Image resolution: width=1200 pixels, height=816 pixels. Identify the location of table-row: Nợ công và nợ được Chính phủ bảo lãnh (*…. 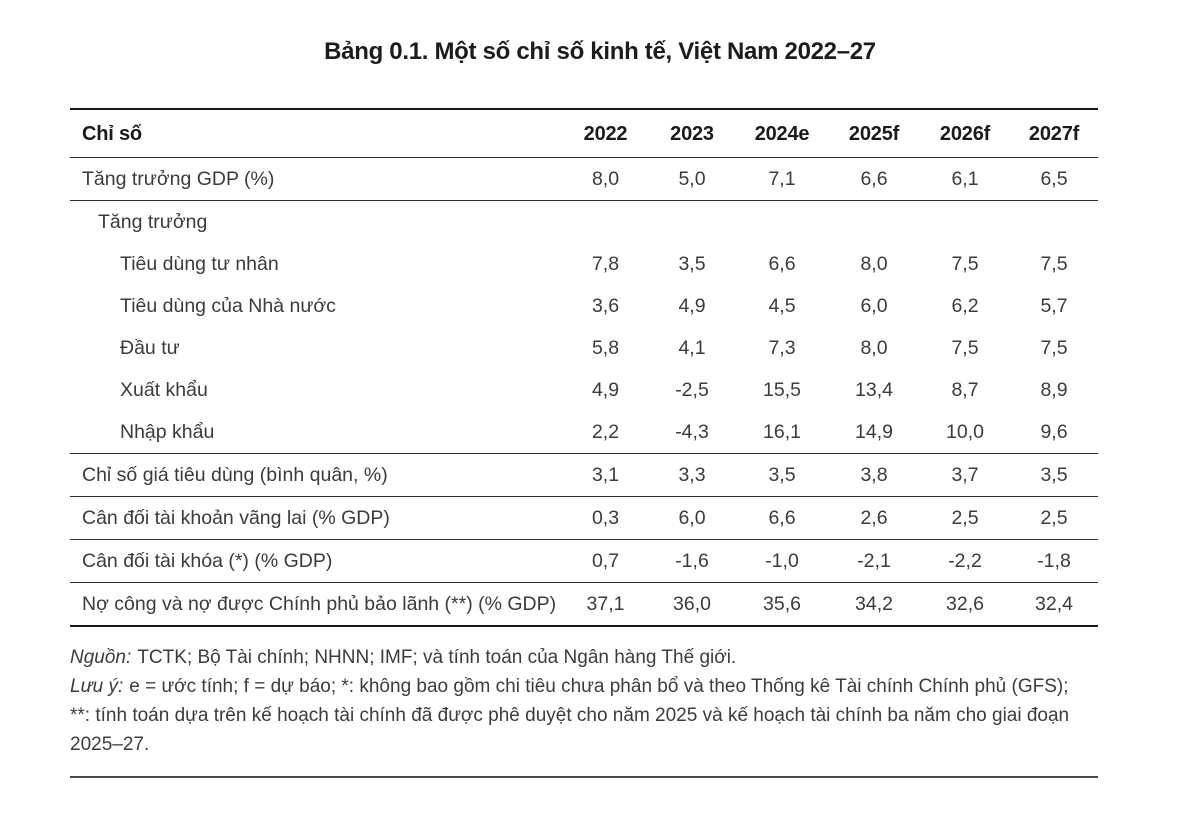
(584, 605).